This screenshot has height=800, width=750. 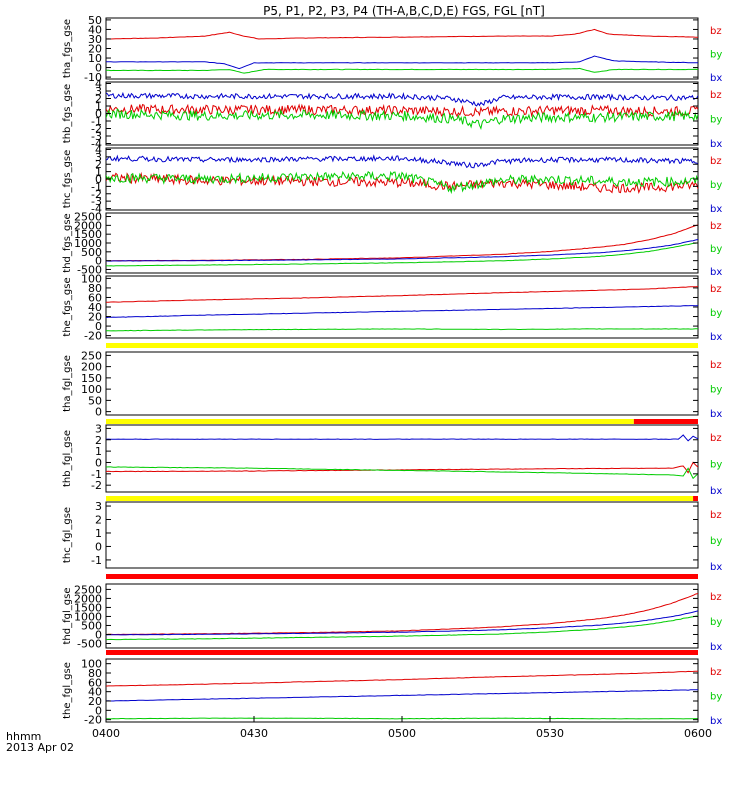 I want to click on y-tick-label: 60, so click(x=95, y=682).